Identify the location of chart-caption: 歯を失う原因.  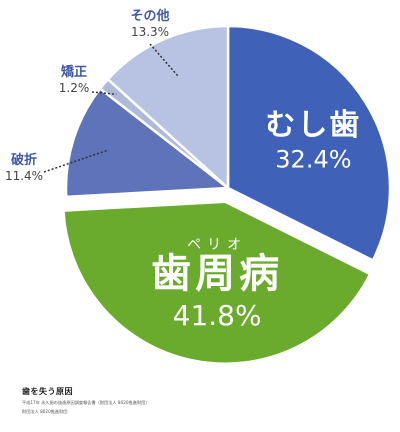
(47, 391).